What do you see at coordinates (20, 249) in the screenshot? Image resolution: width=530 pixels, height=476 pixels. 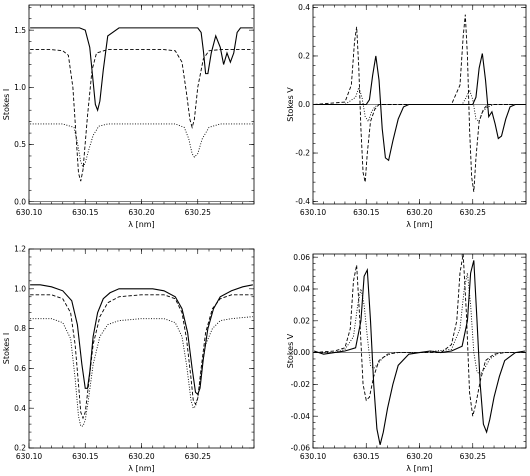 I see `y-tick-label: 1.2` at bounding box center [20, 249].